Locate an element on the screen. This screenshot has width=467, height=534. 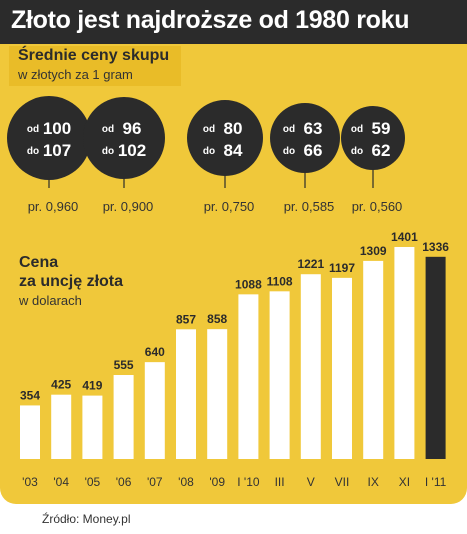
x-tick-label: '06 is located at coordinates (124, 482).